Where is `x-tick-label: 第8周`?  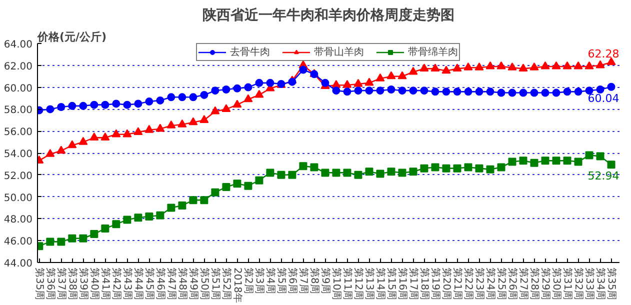
x-tick-label: 第8周 is located at coordinates (314, 281).